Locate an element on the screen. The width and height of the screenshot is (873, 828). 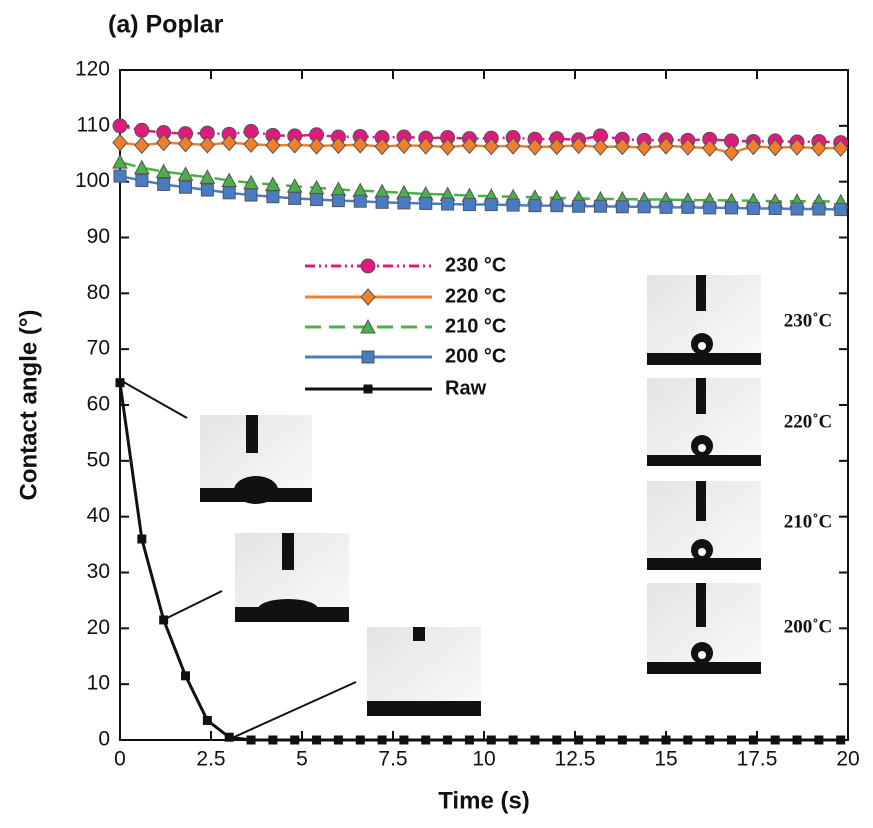
x-tick-label: 5 is located at coordinates (302, 759).